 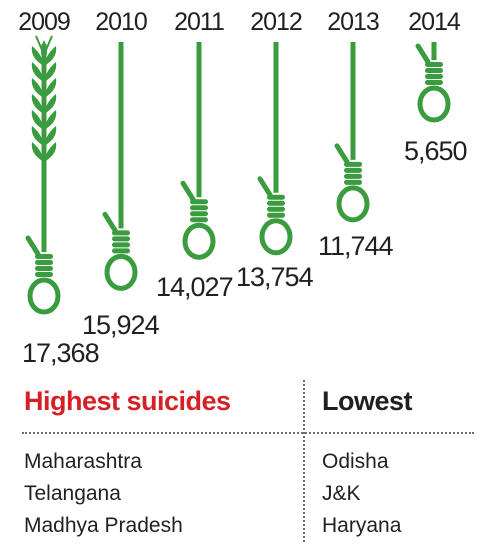 I want to click on noose-rope-2009, so click(x=43, y=175).